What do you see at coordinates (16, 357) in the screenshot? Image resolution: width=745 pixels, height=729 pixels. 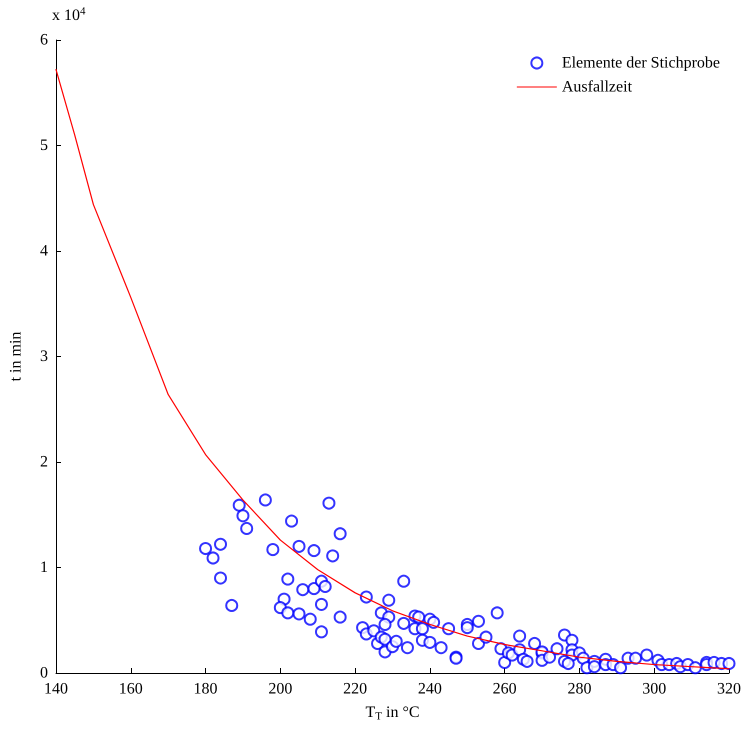 I see `y-axis-title: t in min` at bounding box center [16, 357].